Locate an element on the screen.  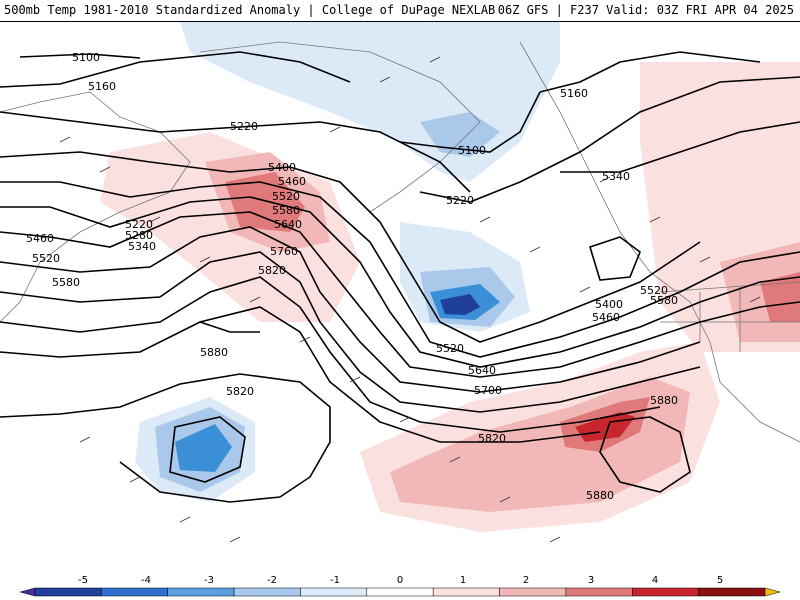
us-borders is located at coordinates (729, 316).